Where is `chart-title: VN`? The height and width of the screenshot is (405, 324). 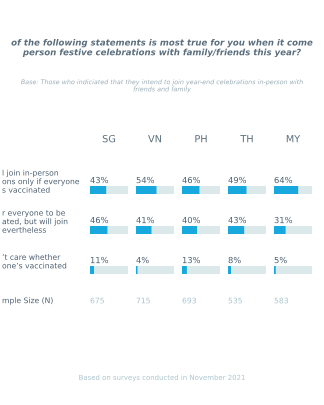 chart-title: VN is located at coordinates (155, 138).